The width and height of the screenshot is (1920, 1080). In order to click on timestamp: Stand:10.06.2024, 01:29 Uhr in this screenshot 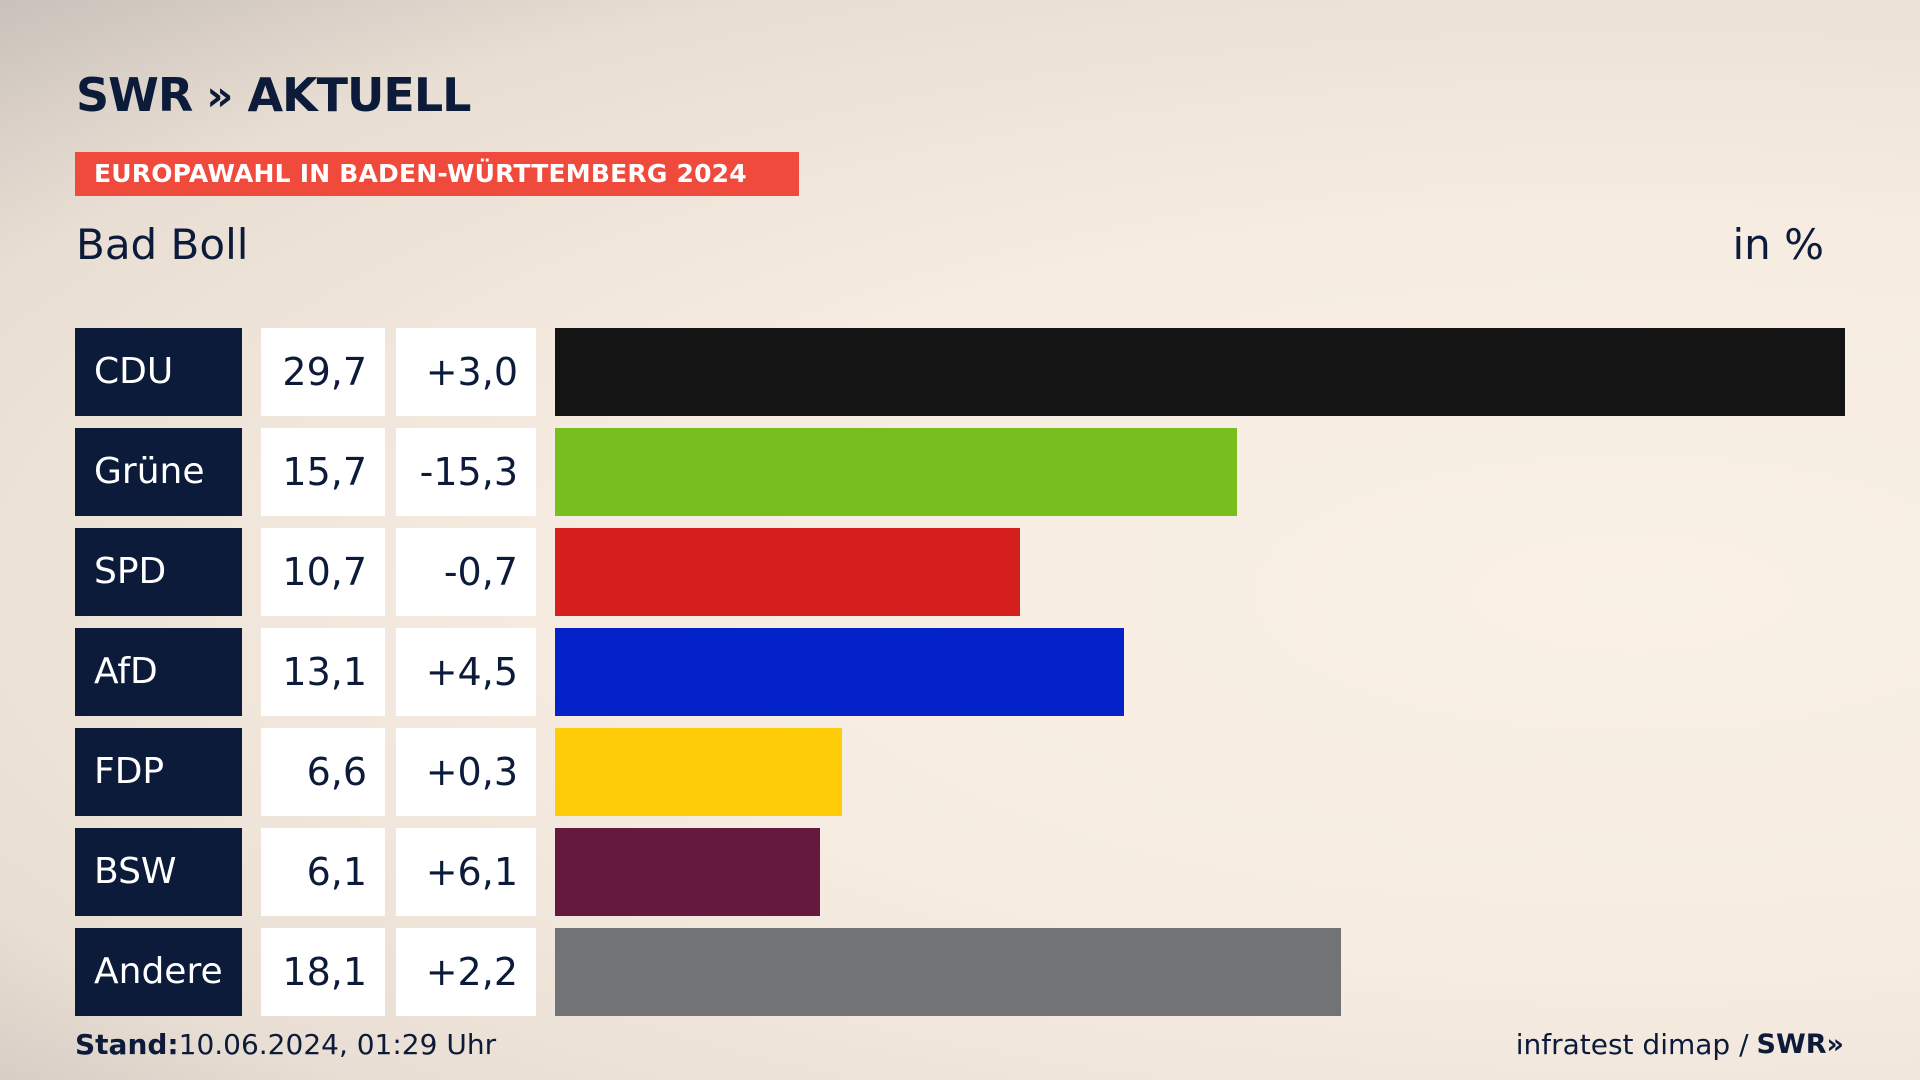, I will do `click(285, 1044)`.